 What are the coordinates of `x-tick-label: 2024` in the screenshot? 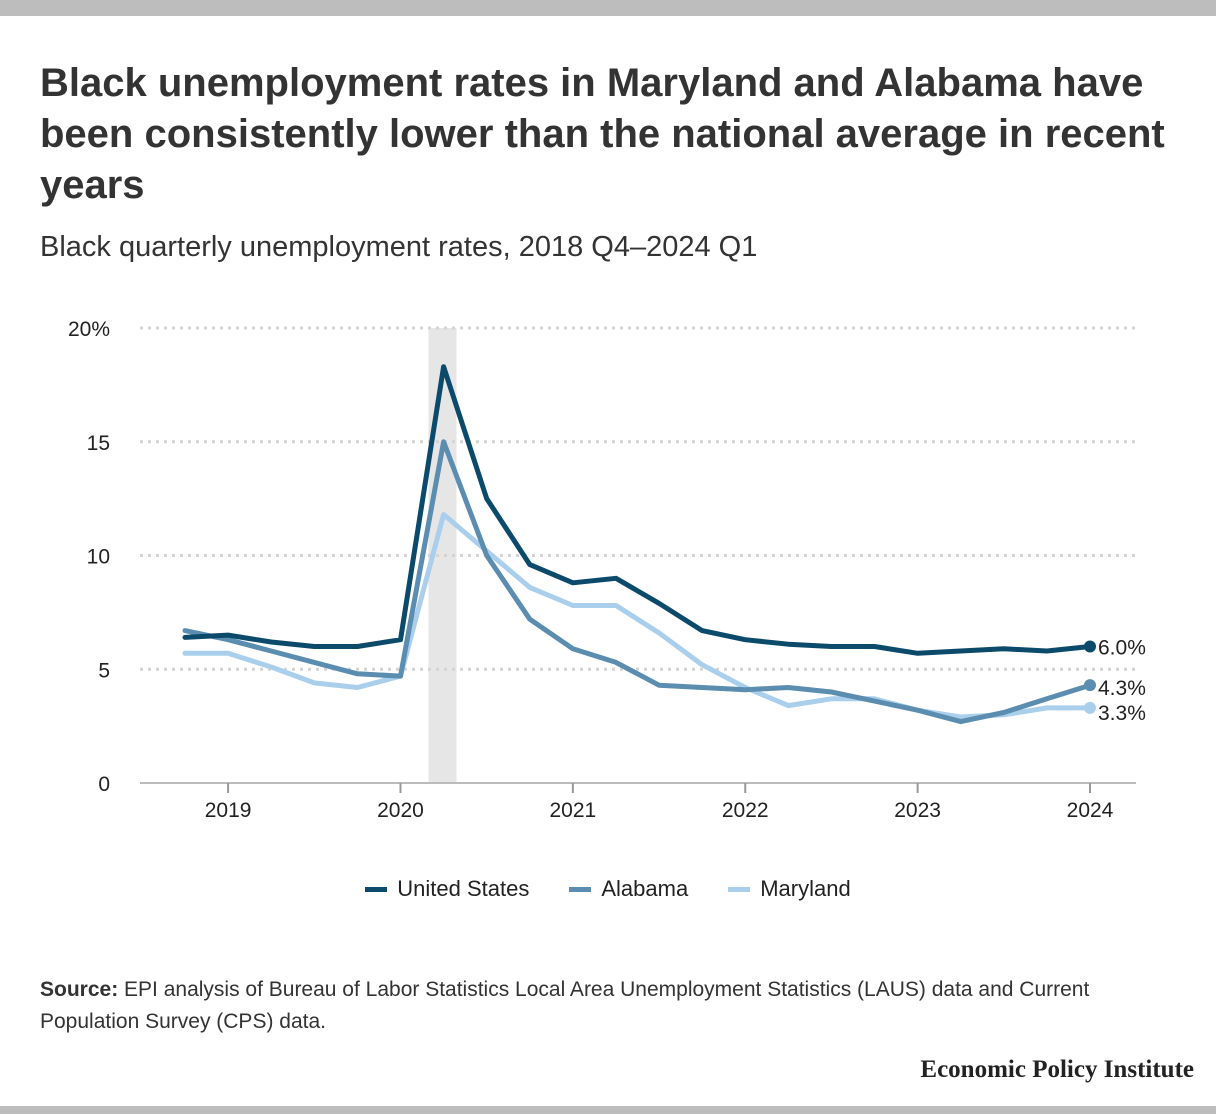 It's located at (1090, 810).